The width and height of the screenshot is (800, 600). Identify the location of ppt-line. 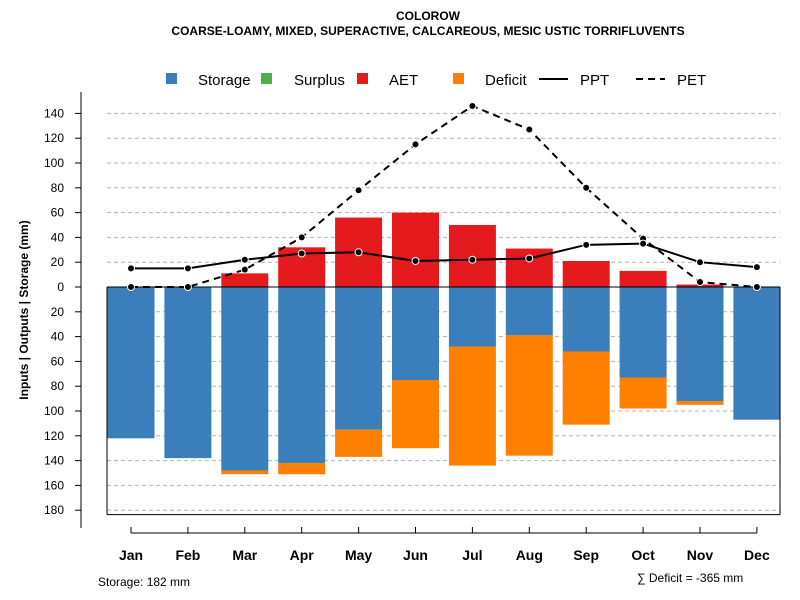
(444, 256).